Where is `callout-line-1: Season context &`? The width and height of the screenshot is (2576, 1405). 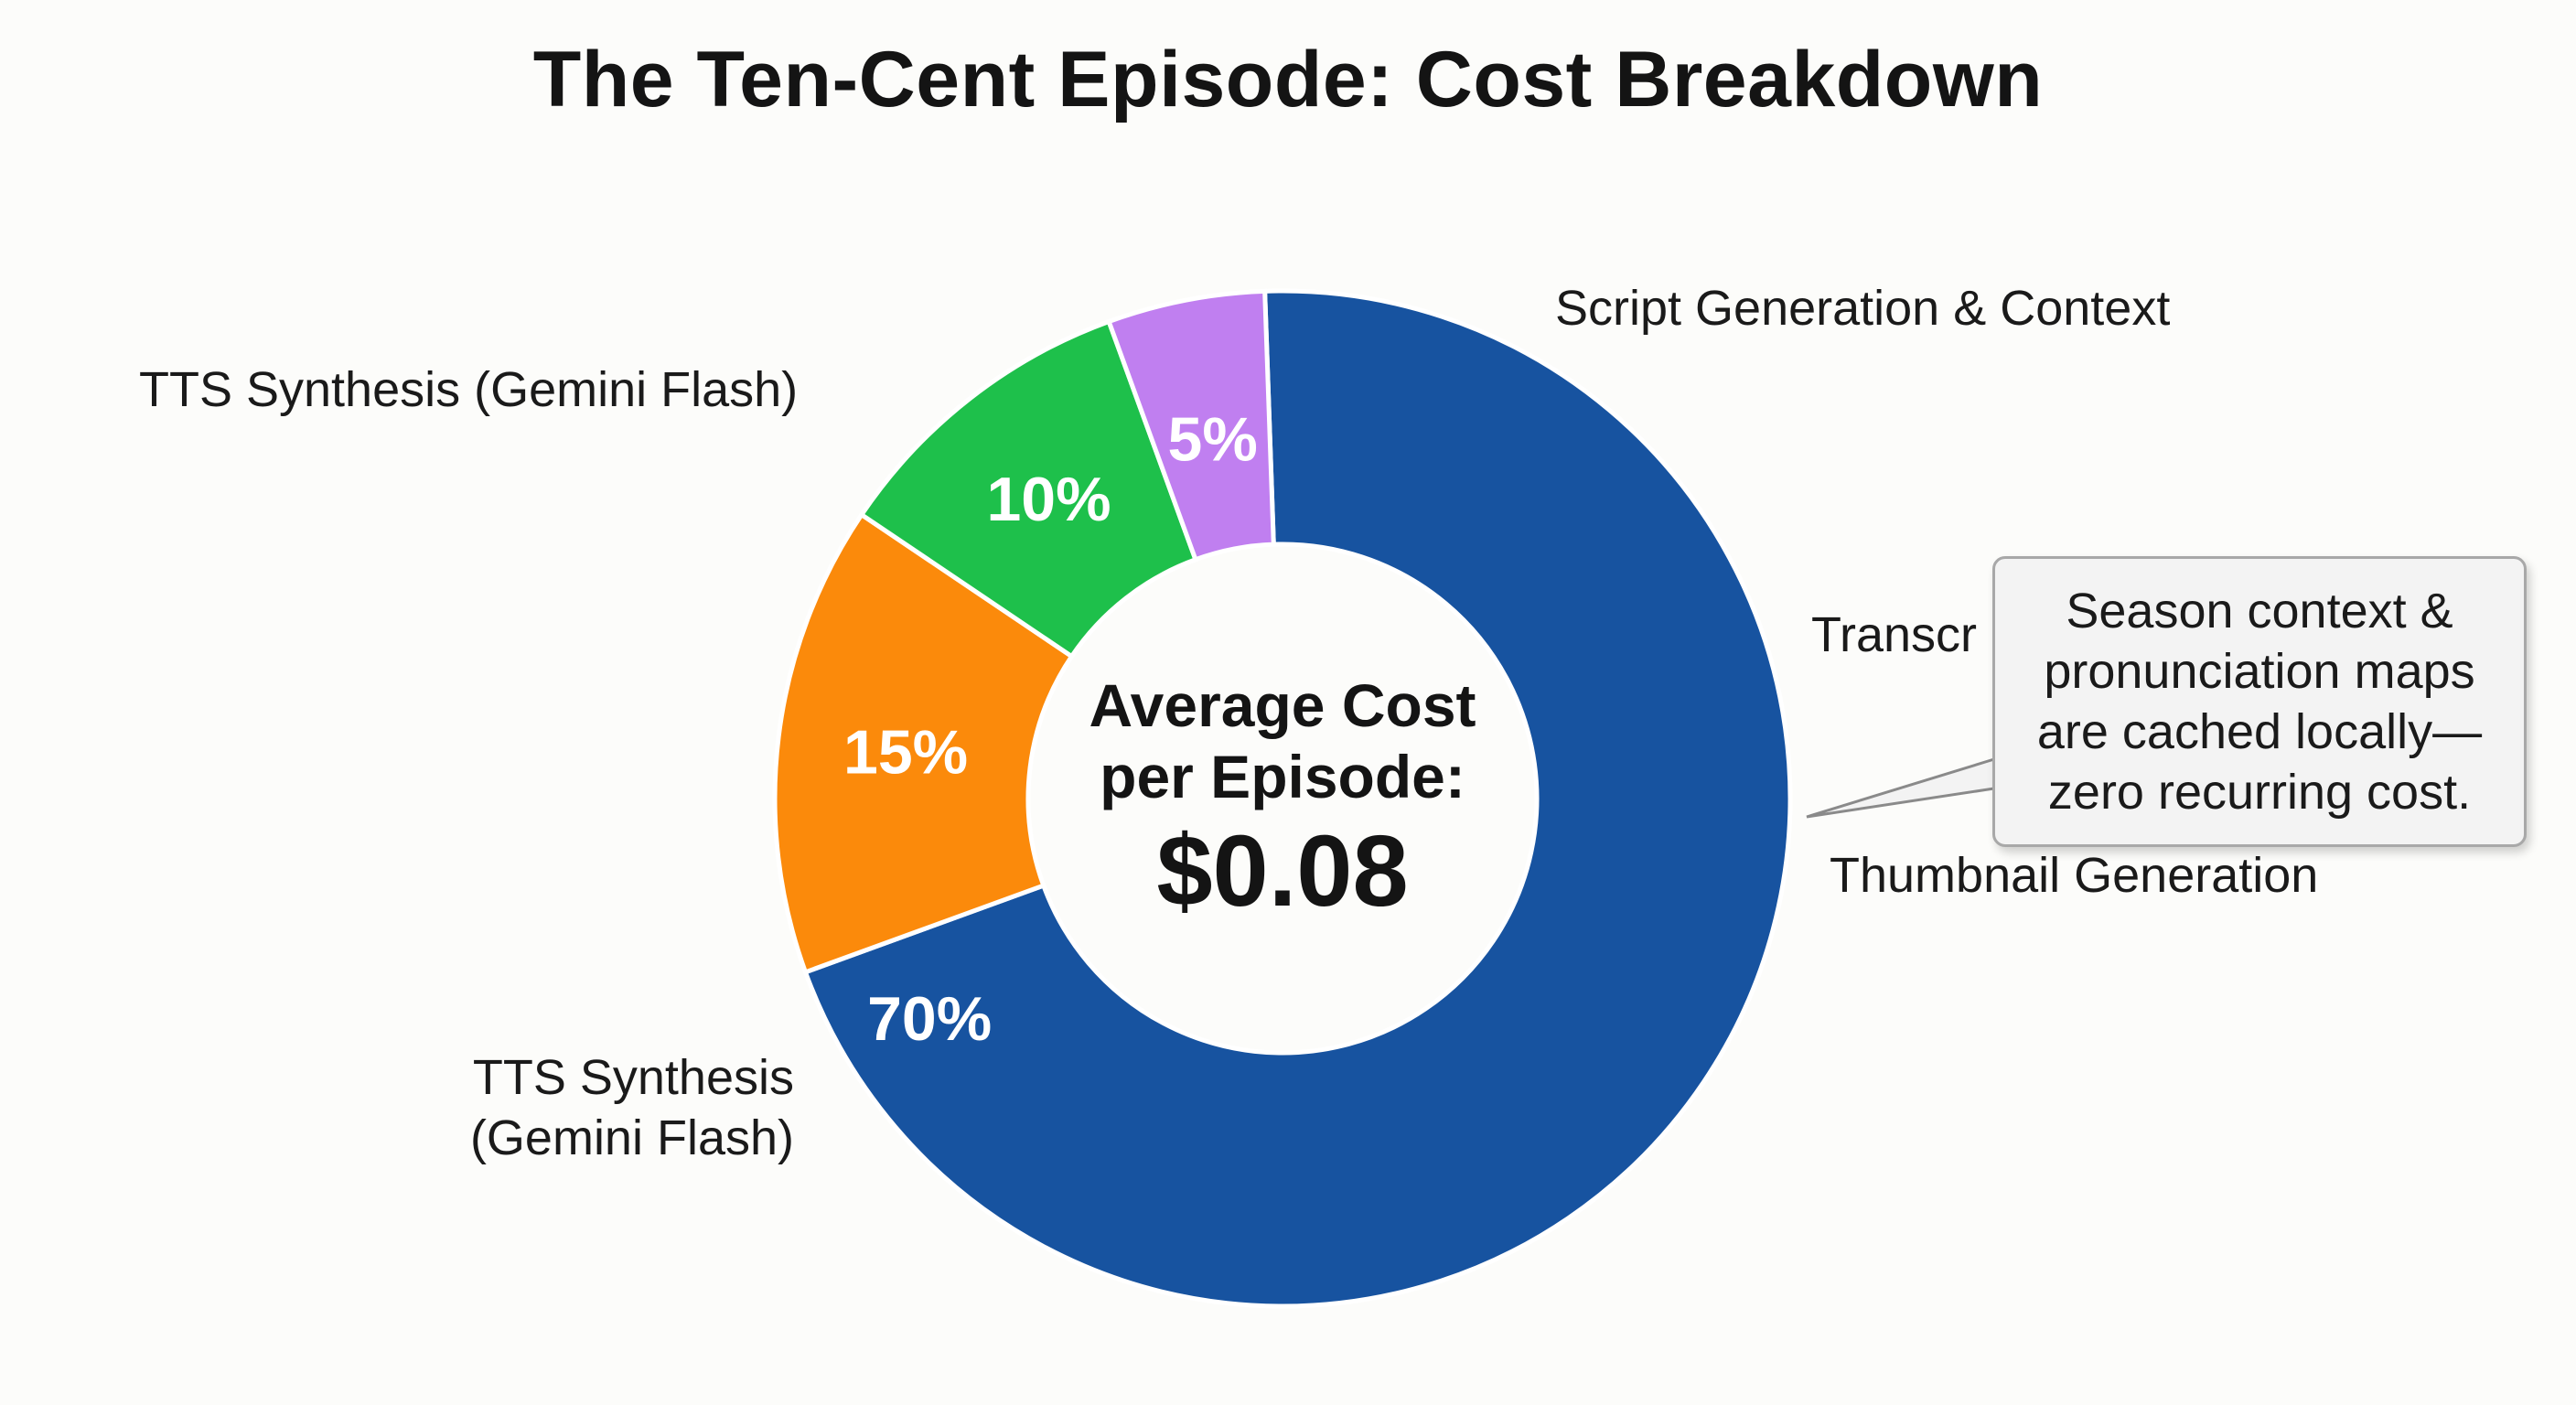
callout-line-1: Season context & is located at coordinates (2260, 611).